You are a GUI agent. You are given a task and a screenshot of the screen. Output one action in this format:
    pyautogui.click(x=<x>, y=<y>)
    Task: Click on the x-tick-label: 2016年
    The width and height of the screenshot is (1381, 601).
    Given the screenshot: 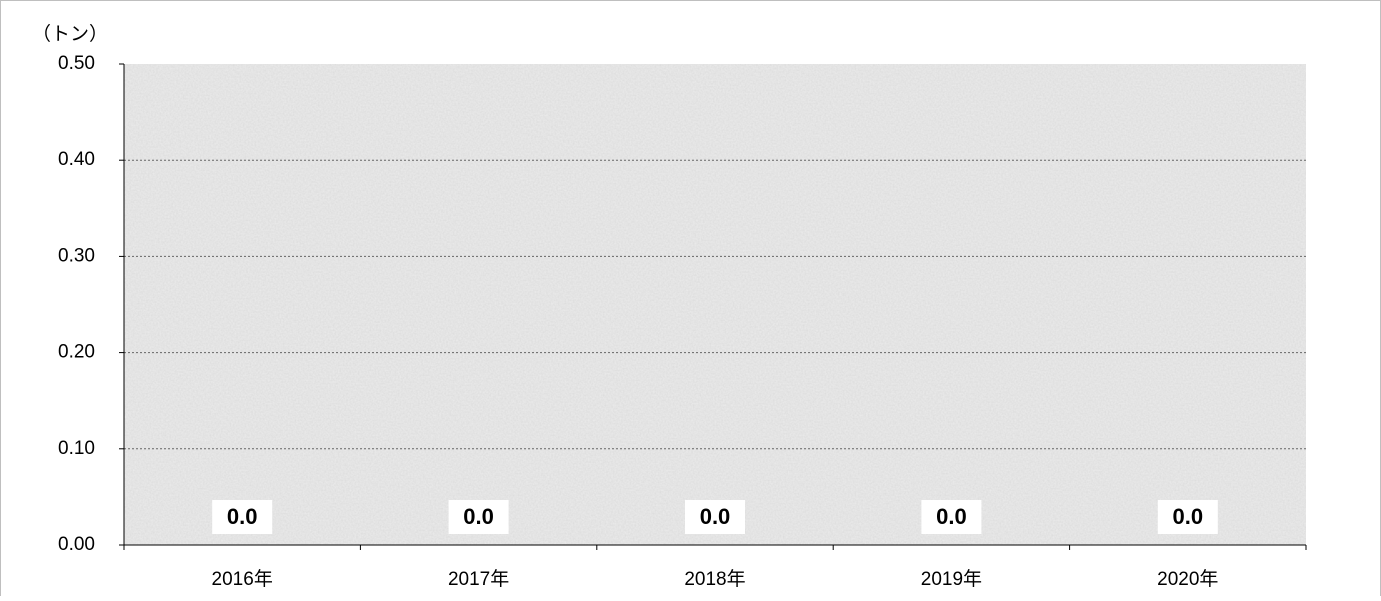 What is the action you would take?
    pyautogui.click(x=242, y=579)
    